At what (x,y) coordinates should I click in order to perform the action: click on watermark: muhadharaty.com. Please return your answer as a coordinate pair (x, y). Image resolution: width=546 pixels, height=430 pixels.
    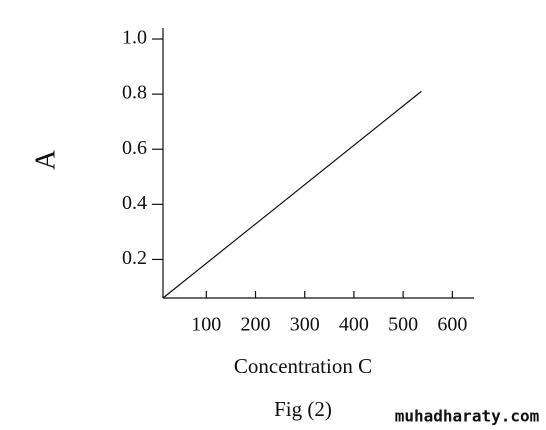
    Looking at the image, I should click on (467, 416).